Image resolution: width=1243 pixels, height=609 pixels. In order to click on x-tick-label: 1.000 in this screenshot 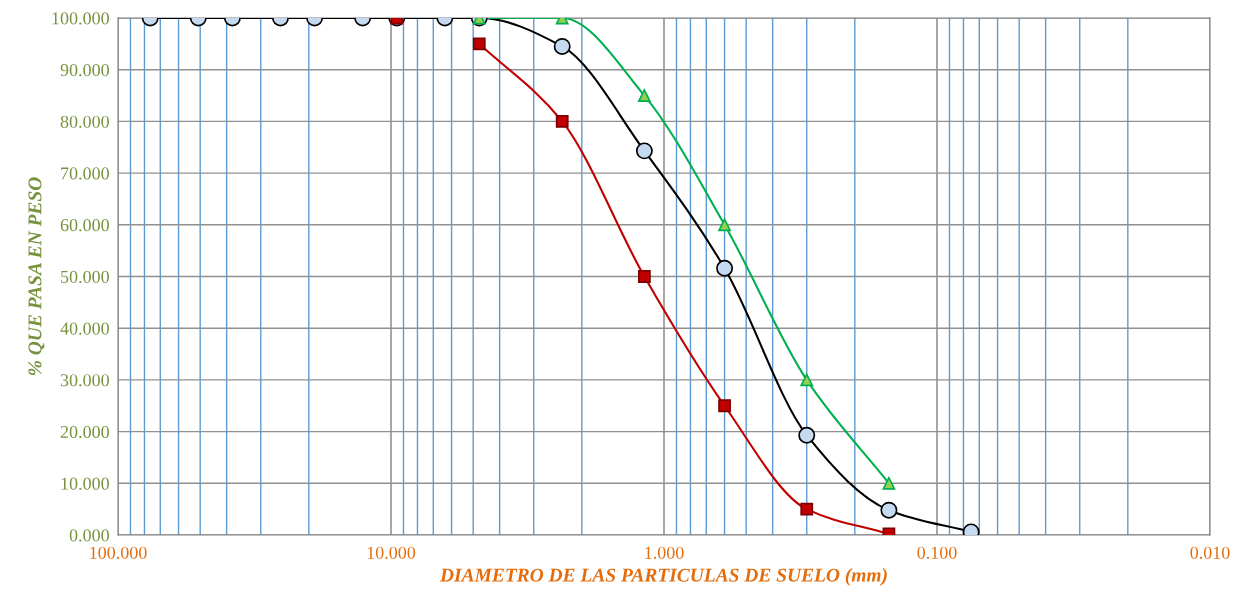, I will do `click(664, 552)`.